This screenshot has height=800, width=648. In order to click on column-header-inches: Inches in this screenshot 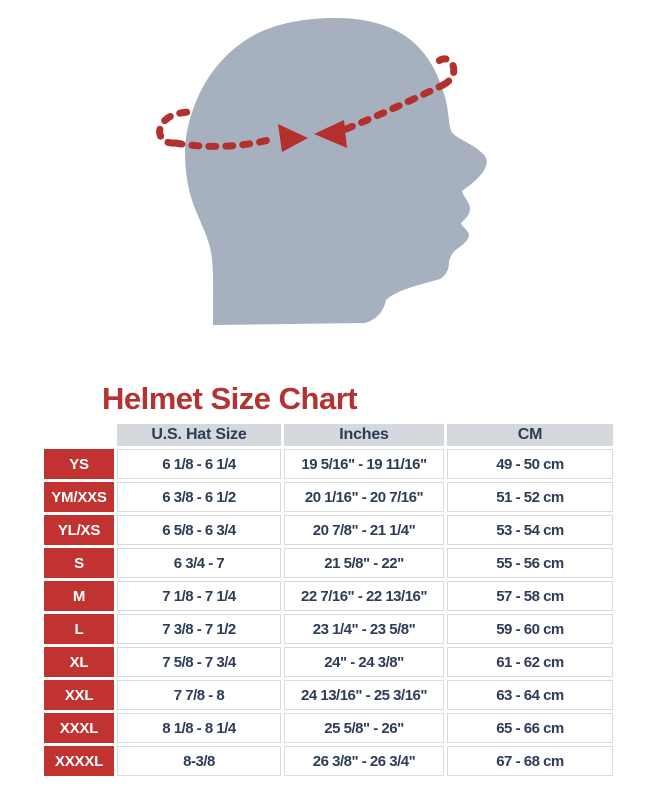, I will do `click(364, 435)`.